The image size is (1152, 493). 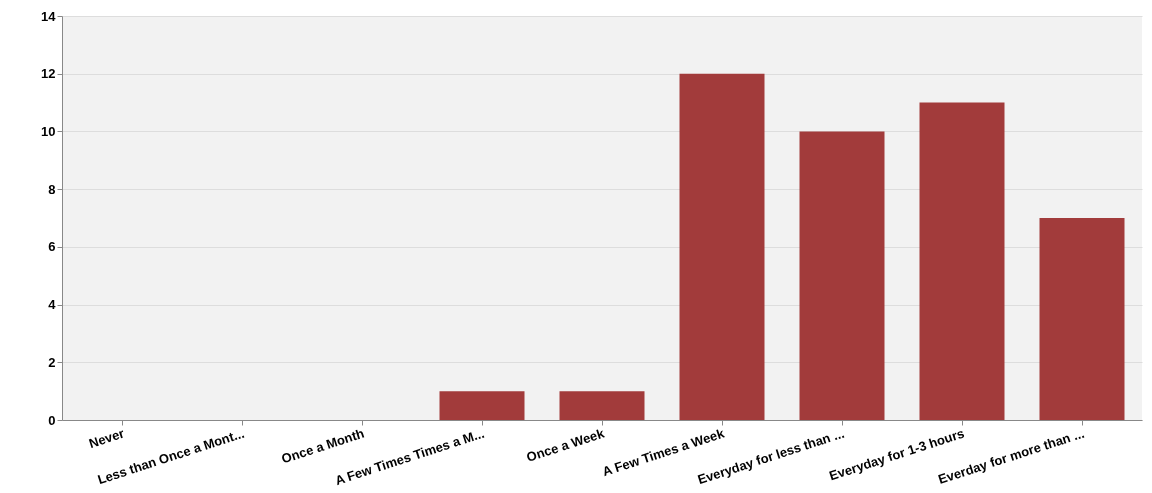 I want to click on x-tick-label: Never, so click(x=107, y=438).